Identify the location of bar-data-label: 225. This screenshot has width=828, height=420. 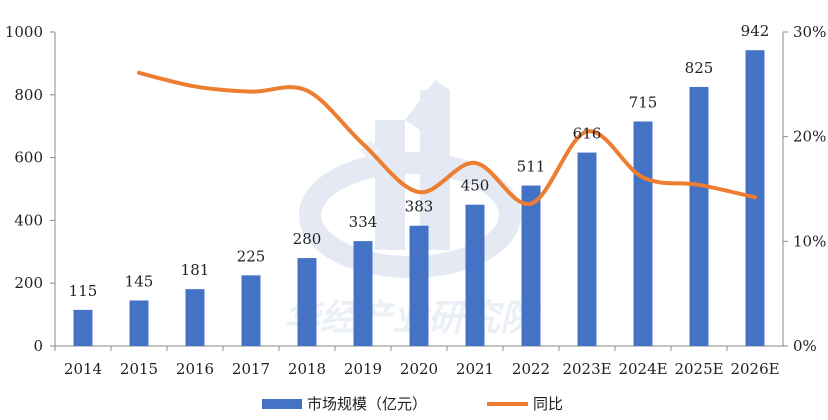
(251, 256).